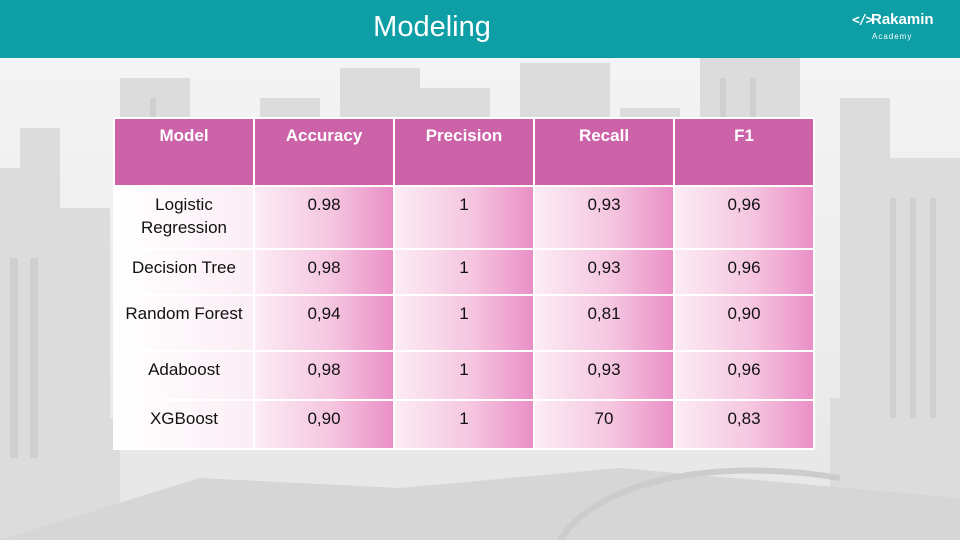 The width and height of the screenshot is (960, 540). Describe the element at coordinates (902, 29) in the screenshot. I see `rakamin-logo: </> Rakamin Academy` at that location.